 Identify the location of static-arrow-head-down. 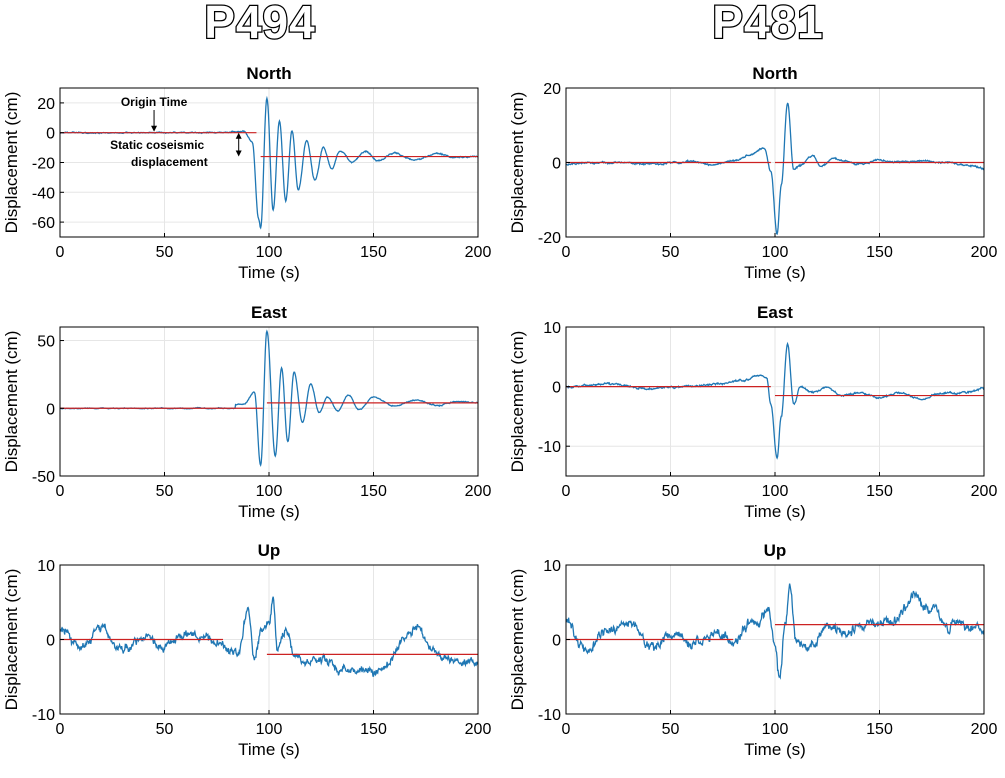
(238, 153).